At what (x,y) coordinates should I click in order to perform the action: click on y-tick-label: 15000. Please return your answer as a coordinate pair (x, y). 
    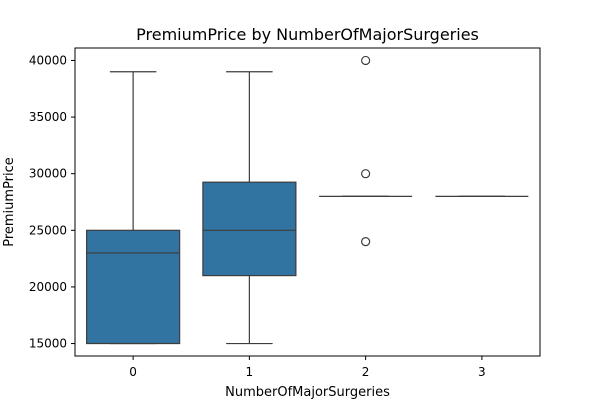
    Looking at the image, I should click on (48, 344).